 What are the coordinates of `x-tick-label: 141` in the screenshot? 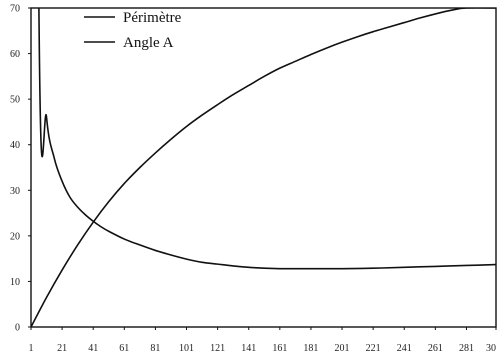 It's located at (248, 348).